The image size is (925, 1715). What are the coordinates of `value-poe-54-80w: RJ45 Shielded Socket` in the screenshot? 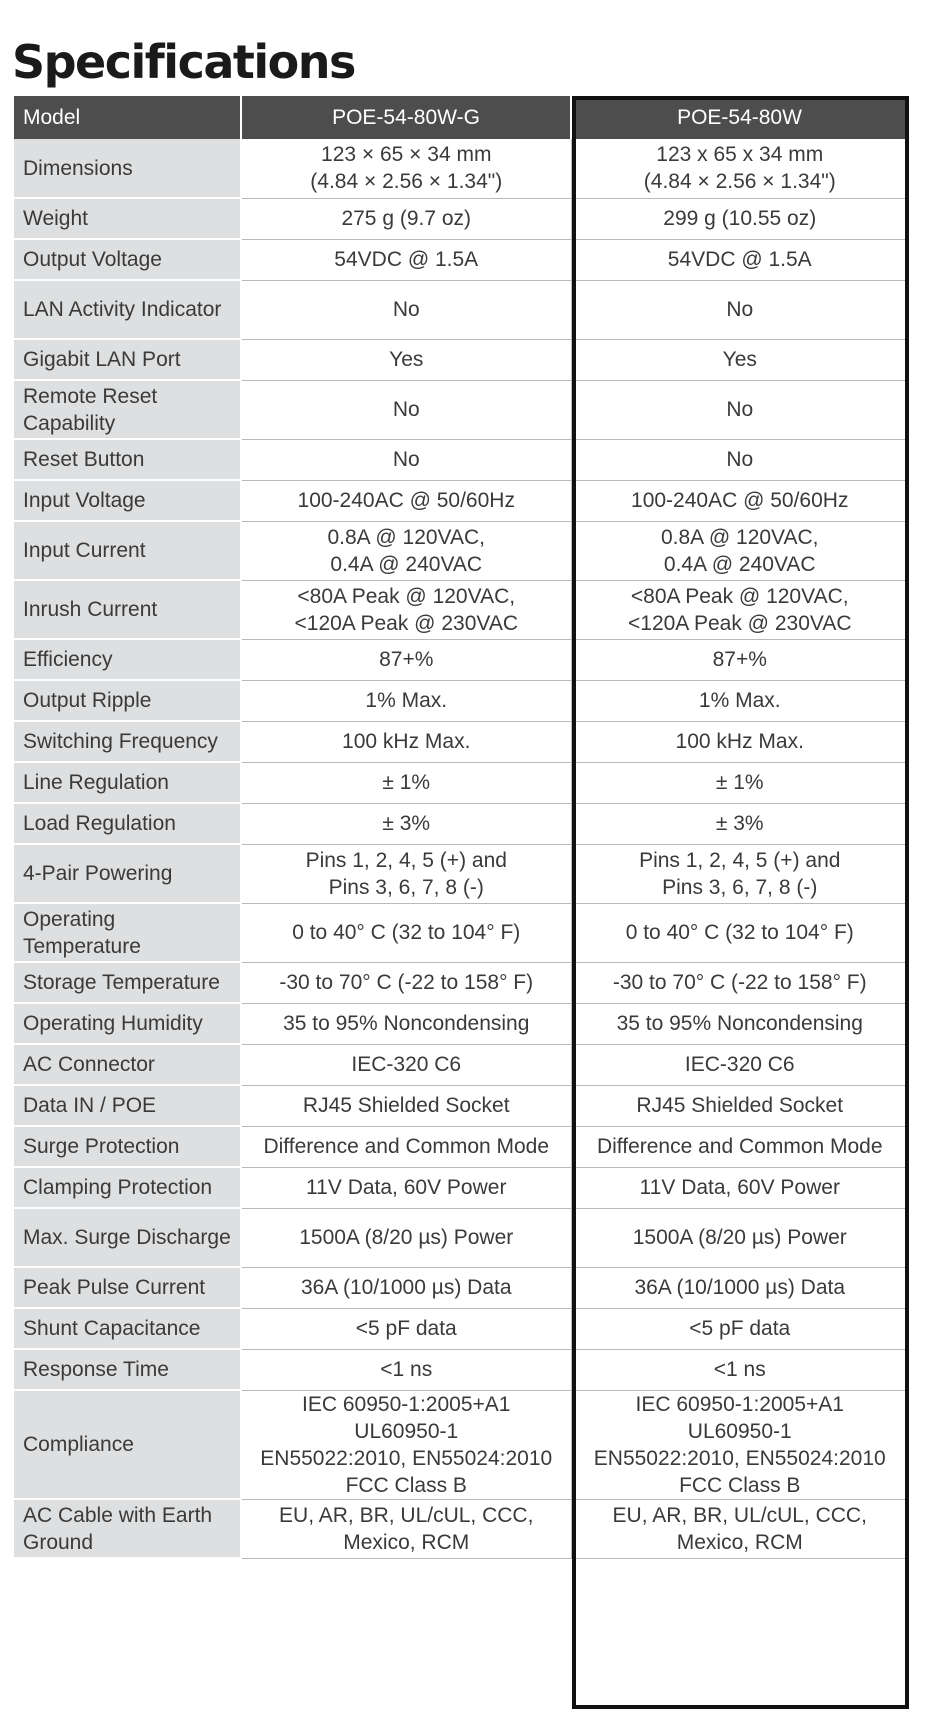 It's located at (739, 1106).